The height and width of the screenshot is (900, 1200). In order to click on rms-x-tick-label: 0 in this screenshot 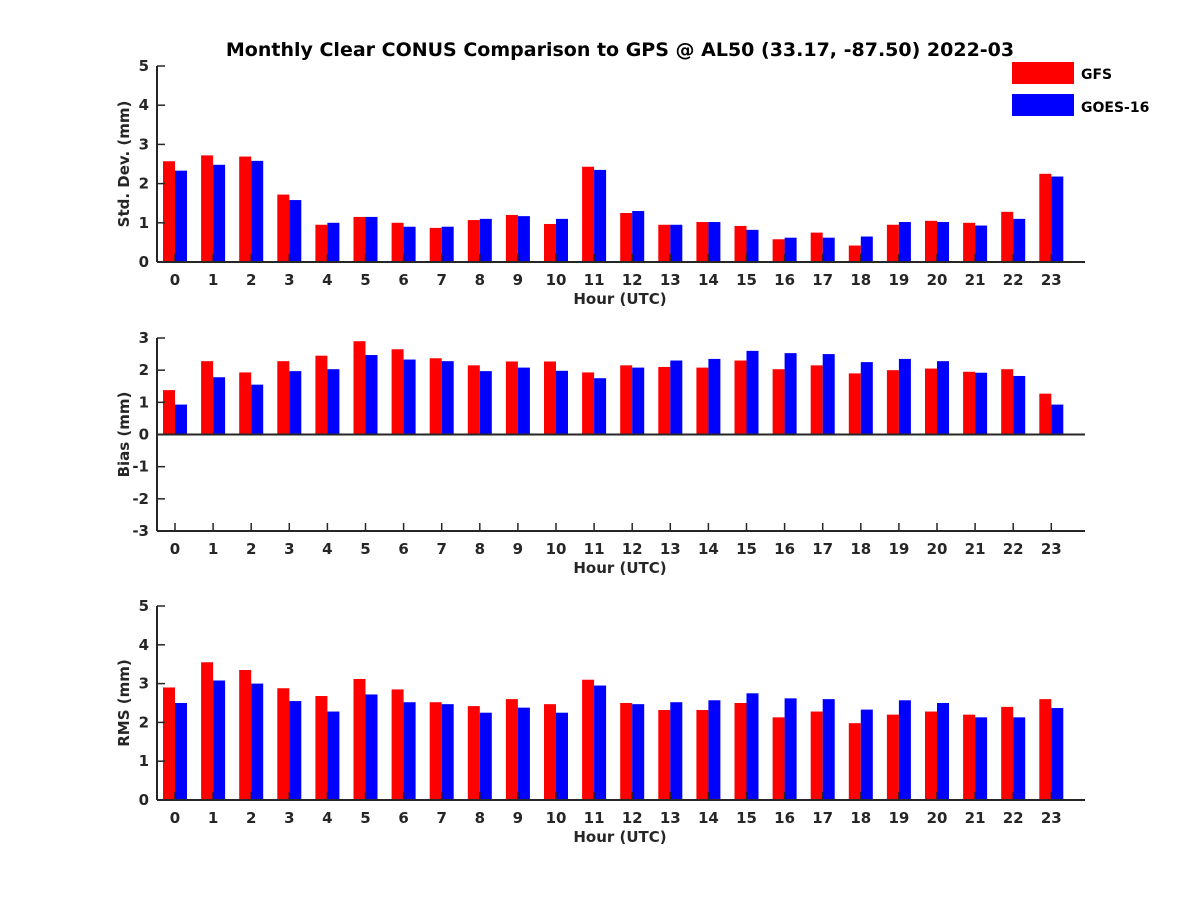, I will do `click(175, 818)`.